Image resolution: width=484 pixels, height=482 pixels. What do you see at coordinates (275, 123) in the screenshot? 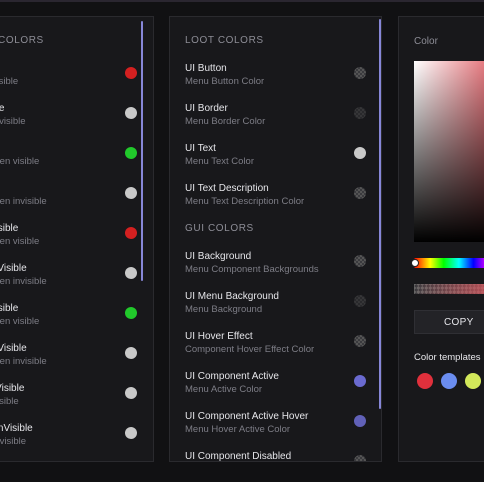
I see `color-setting-row: UI Border Menu Border Color` at bounding box center [275, 123].